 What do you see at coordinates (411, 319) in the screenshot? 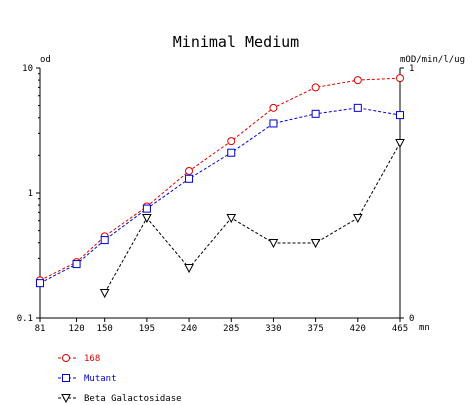
I see `y-right-tick-label: 0` at bounding box center [411, 319].